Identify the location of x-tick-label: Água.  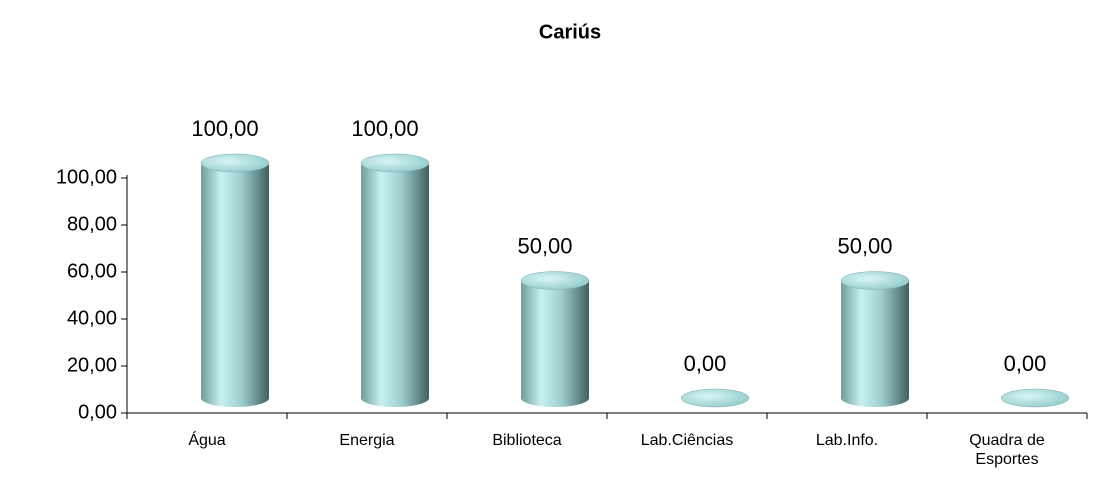
(207, 440).